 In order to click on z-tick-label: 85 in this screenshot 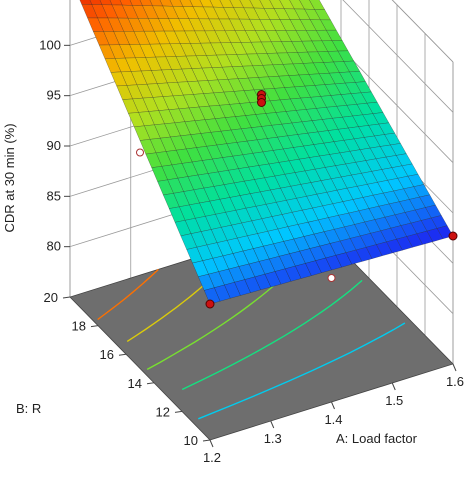, I will do `click(54, 195)`.